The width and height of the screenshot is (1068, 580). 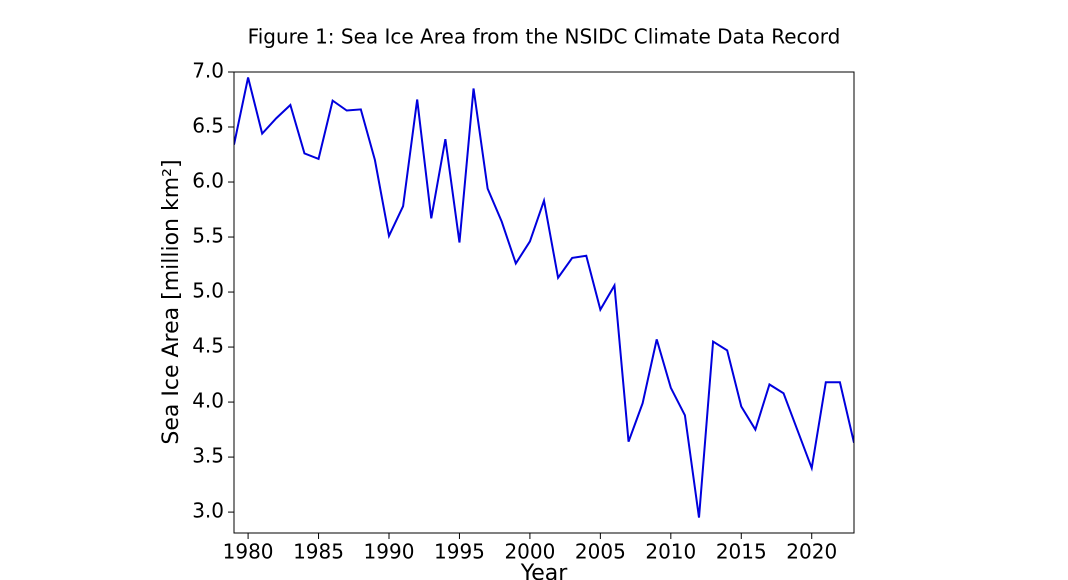 I want to click on x-tick-label: 1990, so click(x=389, y=552).